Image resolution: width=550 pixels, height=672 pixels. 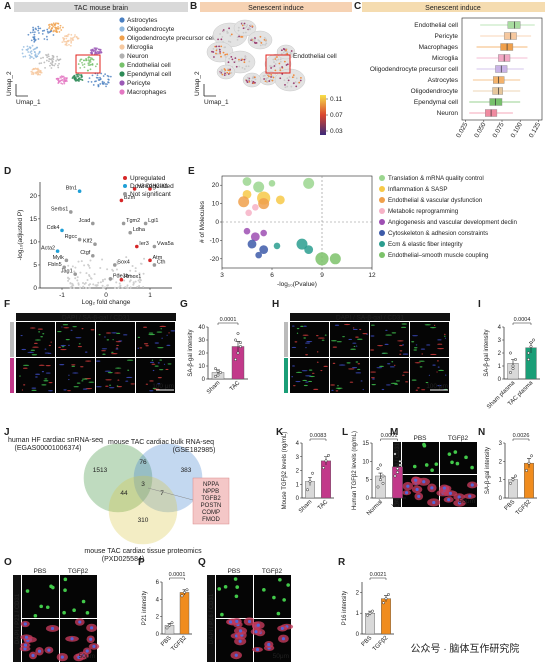 I want to click on gene-label: Pde3b, so click(x=121, y=276).